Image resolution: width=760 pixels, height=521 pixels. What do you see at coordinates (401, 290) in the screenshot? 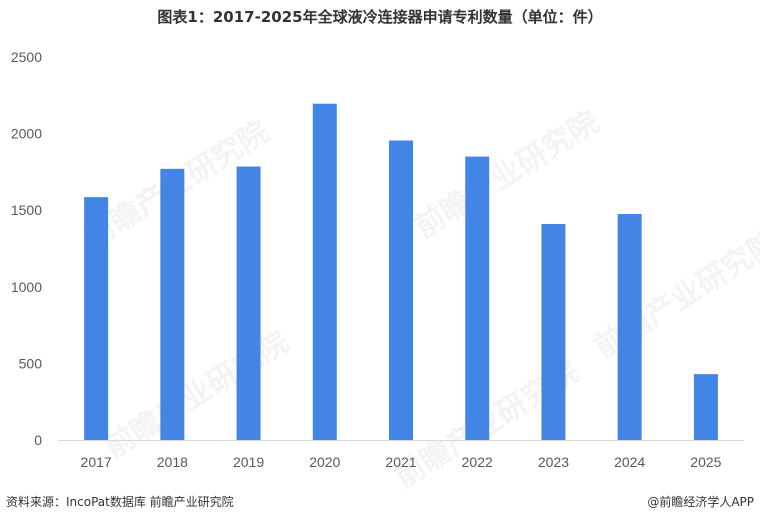
I see `bar-2021` at bounding box center [401, 290].